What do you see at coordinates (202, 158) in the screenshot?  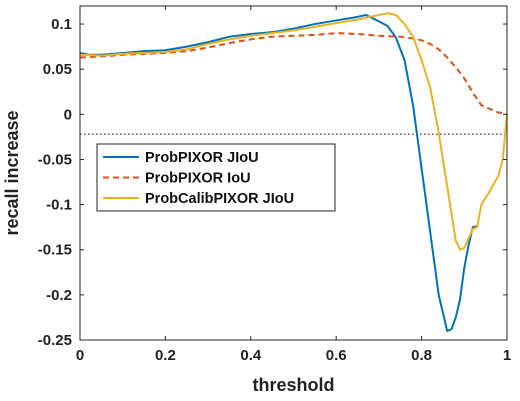 I see `legend-label-1: ProbPIXOR JIoU` at bounding box center [202, 158].